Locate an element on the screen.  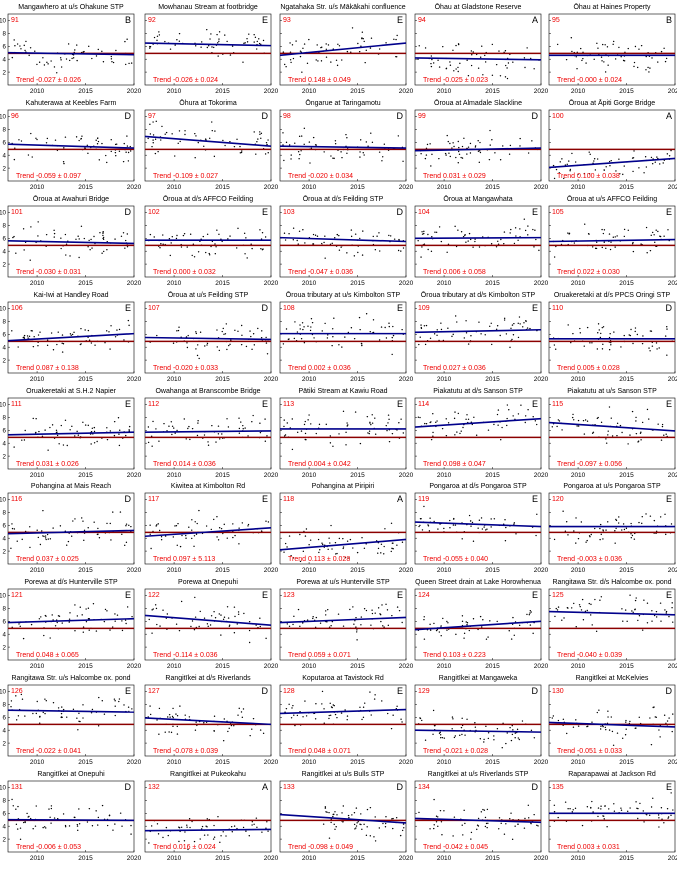
panel-grade: E is located at coordinates (669, 404).